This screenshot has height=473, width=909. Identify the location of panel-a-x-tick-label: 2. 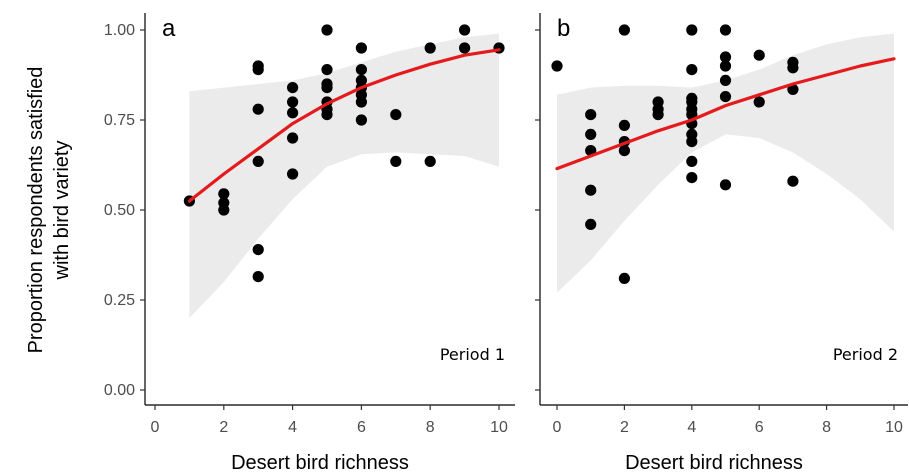
(223, 427).